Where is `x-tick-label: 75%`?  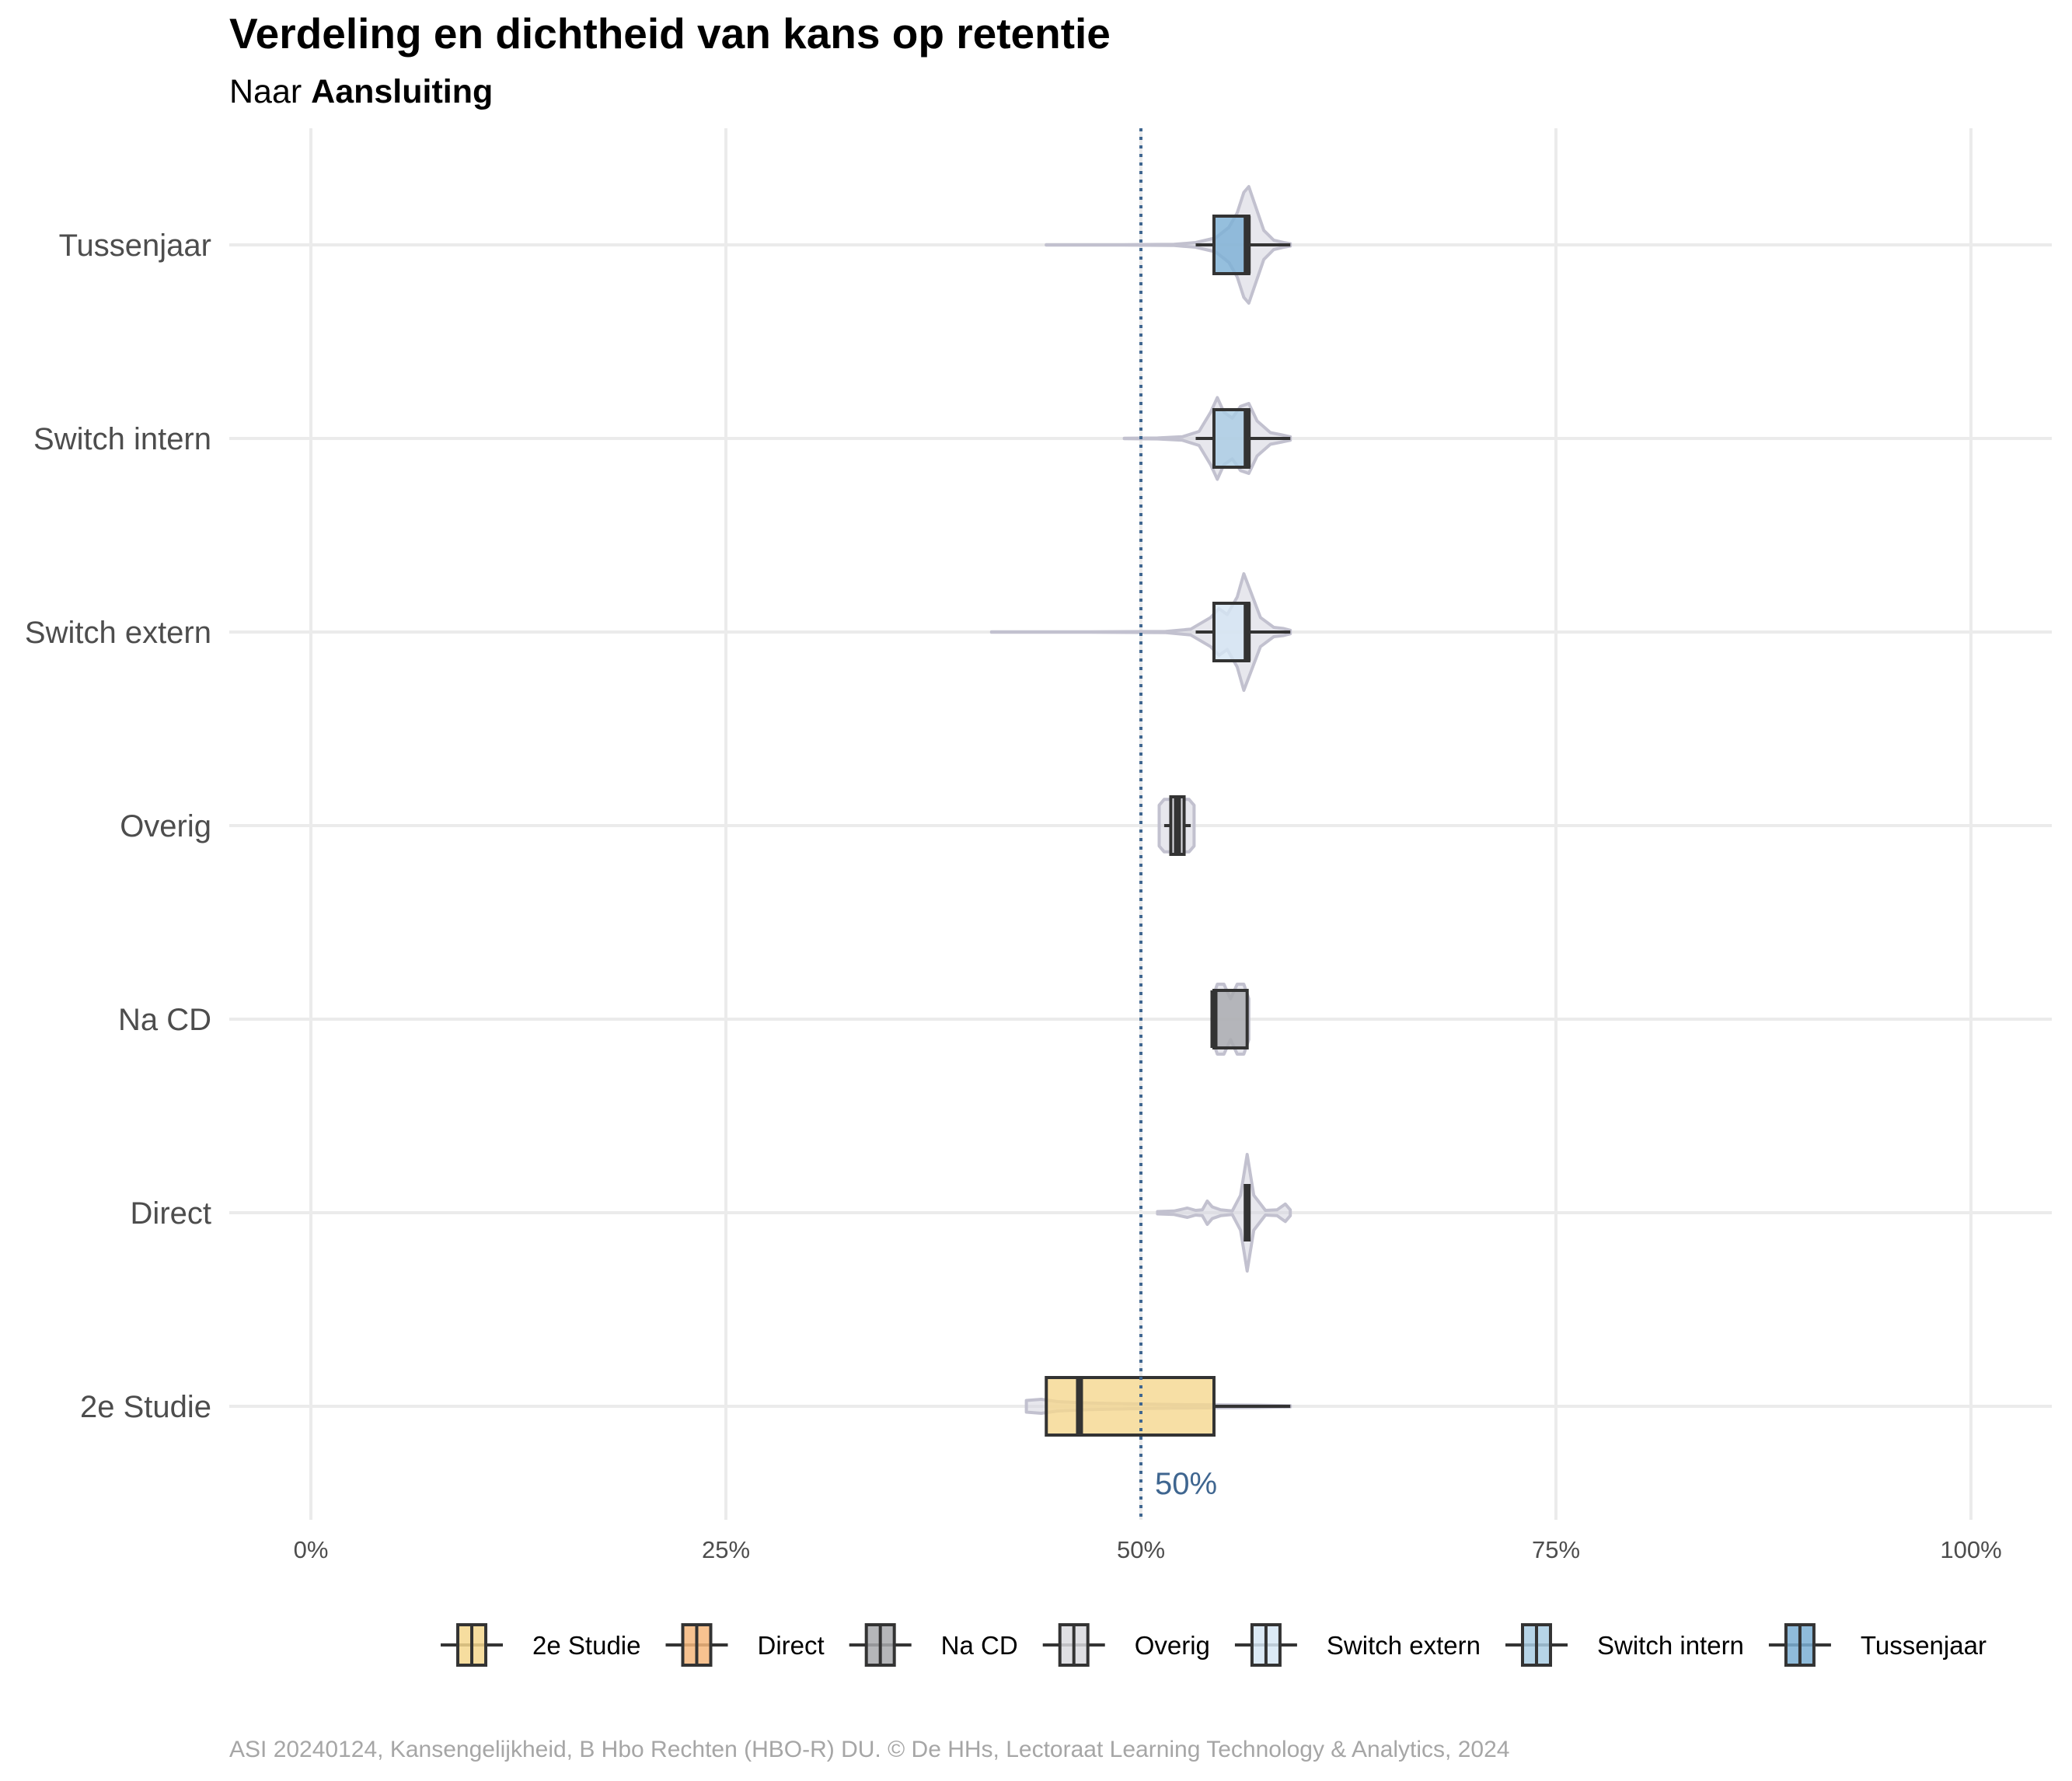
x-tick-label: 75% is located at coordinates (1556, 1549).